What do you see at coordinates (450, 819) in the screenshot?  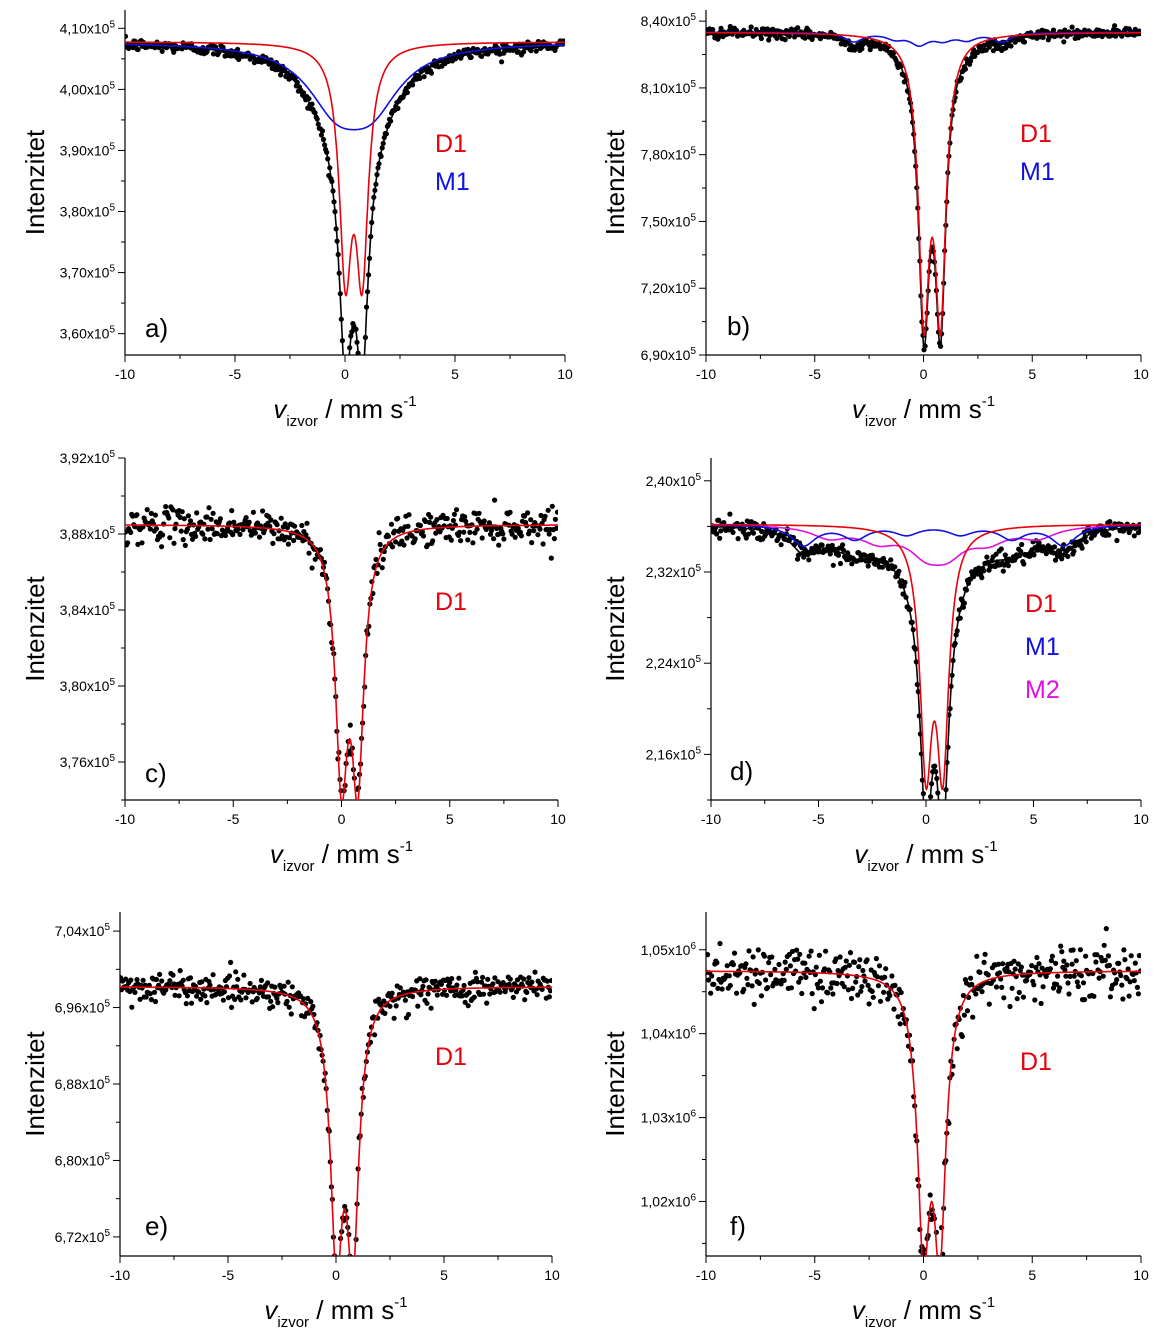 I see `x-tick-label: 5` at bounding box center [450, 819].